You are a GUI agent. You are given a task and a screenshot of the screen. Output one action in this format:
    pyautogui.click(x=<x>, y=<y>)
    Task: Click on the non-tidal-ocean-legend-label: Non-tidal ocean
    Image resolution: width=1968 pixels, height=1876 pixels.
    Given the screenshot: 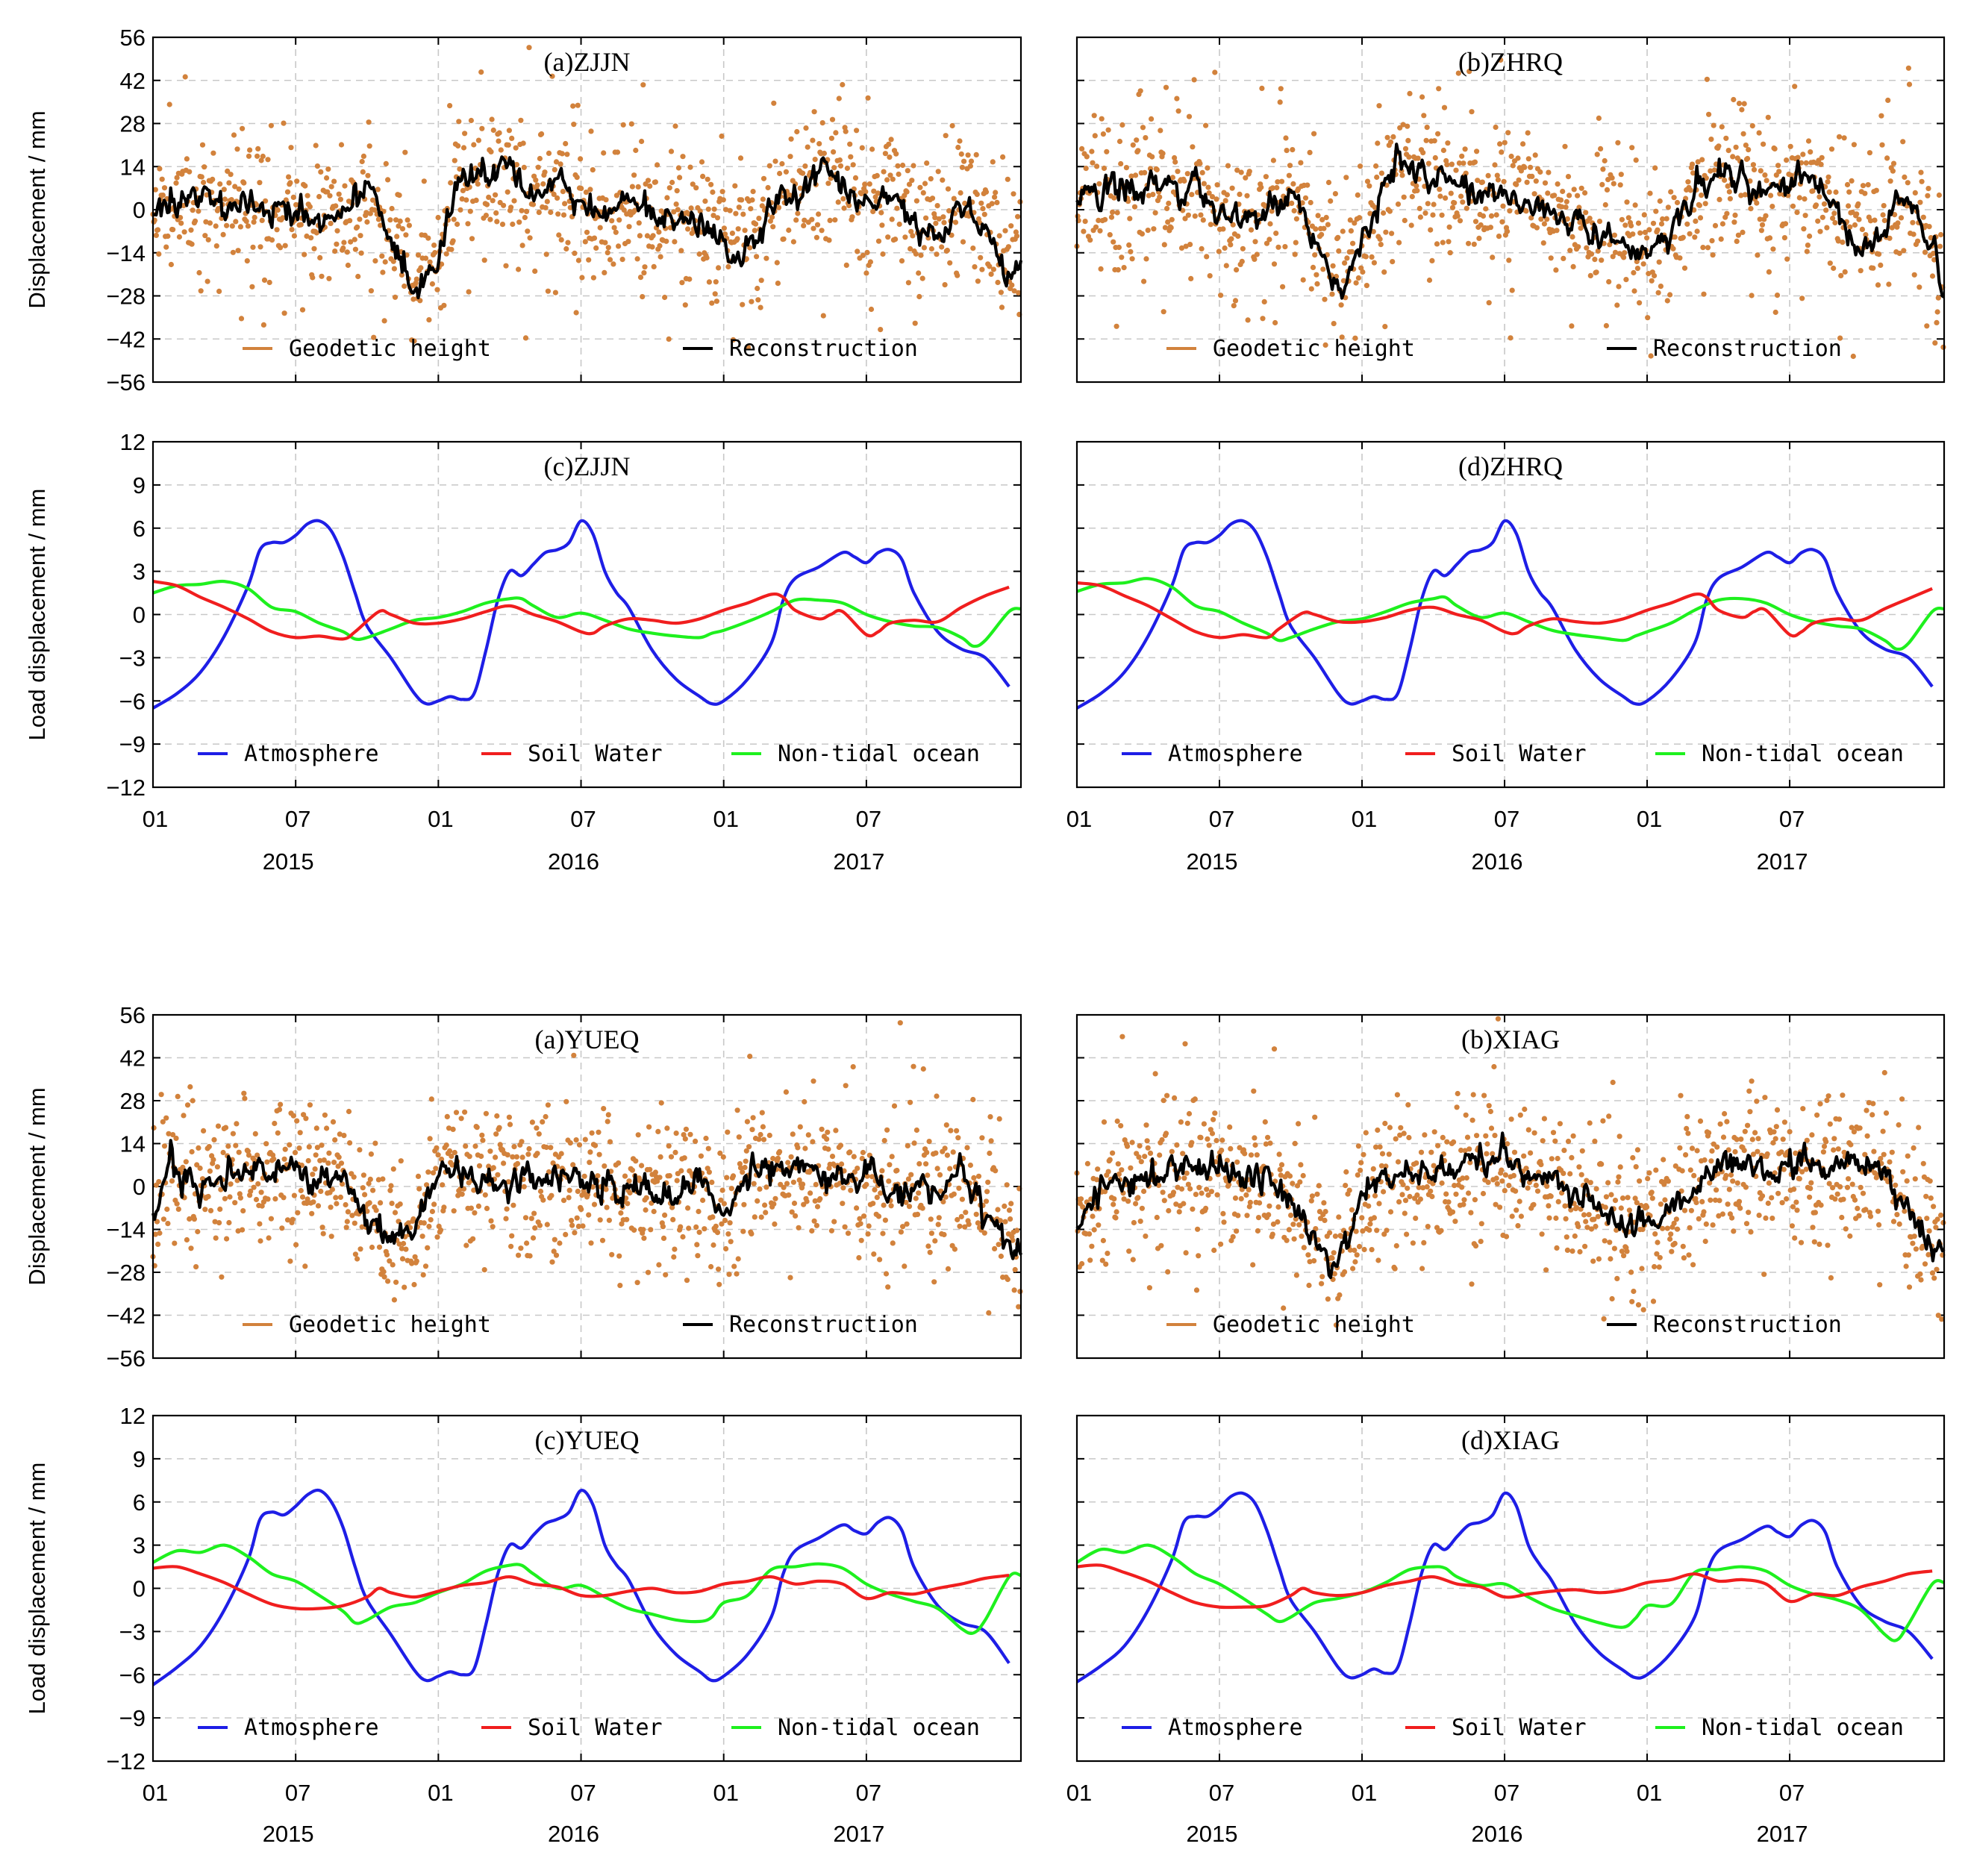 What is the action you would take?
    pyautogui.click(x=1803, y=1728)
    